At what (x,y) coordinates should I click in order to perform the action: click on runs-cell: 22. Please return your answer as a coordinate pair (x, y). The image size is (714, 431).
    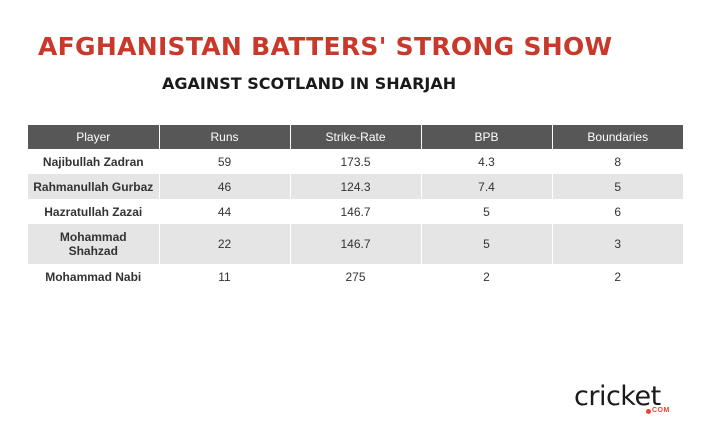
    Looking at the image, I should click on (225, 244).